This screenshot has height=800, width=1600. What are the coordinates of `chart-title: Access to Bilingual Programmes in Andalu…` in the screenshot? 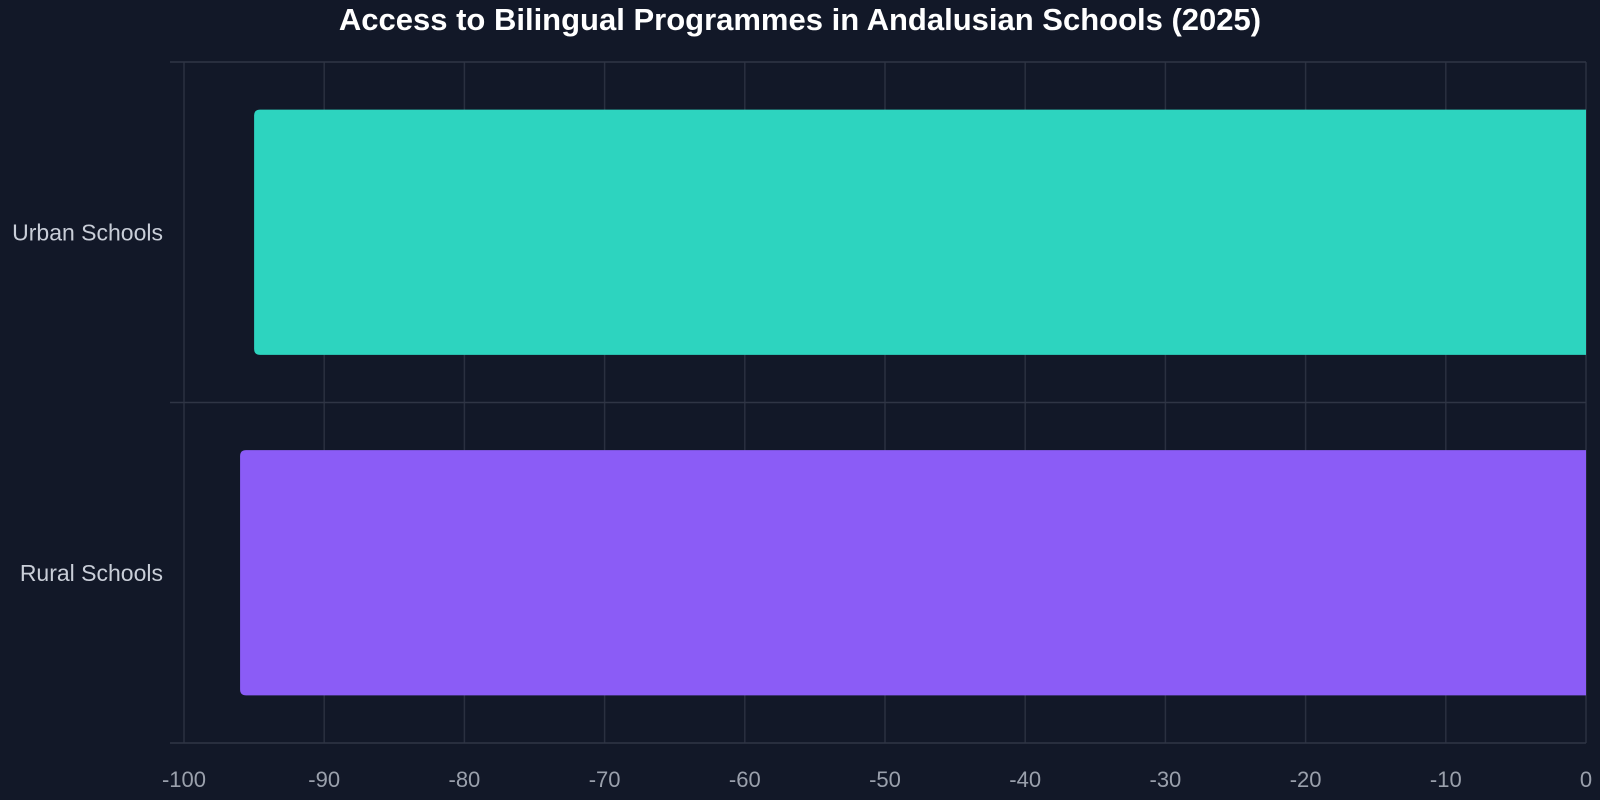 It's located at (800, 19).